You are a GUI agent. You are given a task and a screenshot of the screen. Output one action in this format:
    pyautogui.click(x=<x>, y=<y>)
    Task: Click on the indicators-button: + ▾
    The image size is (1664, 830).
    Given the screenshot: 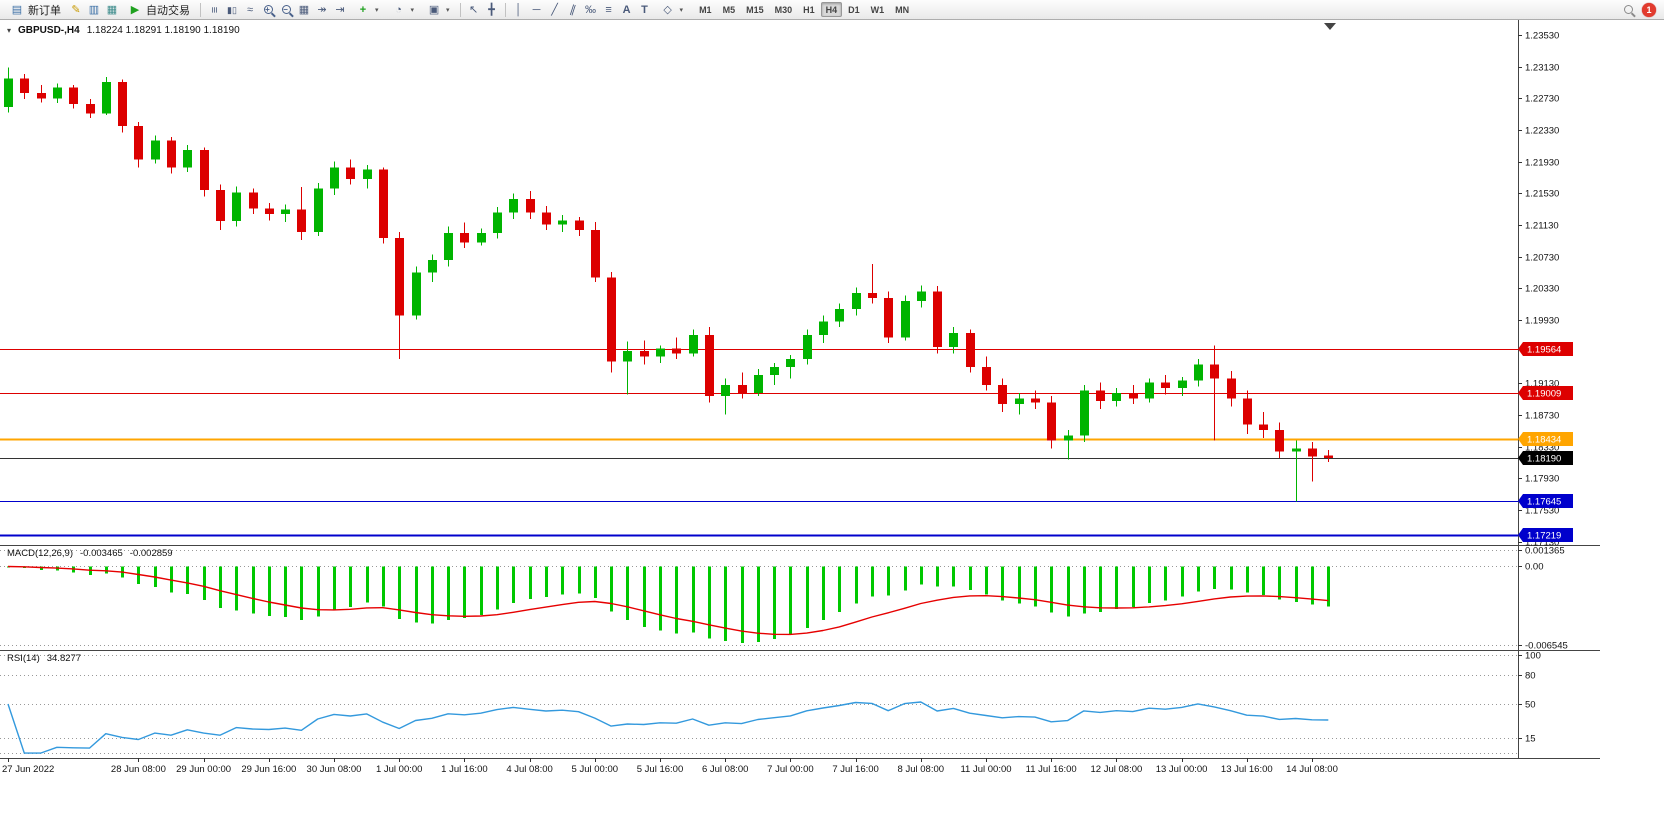 What is the action you would take?
    pyautogui.click(x=367, y=9)
    